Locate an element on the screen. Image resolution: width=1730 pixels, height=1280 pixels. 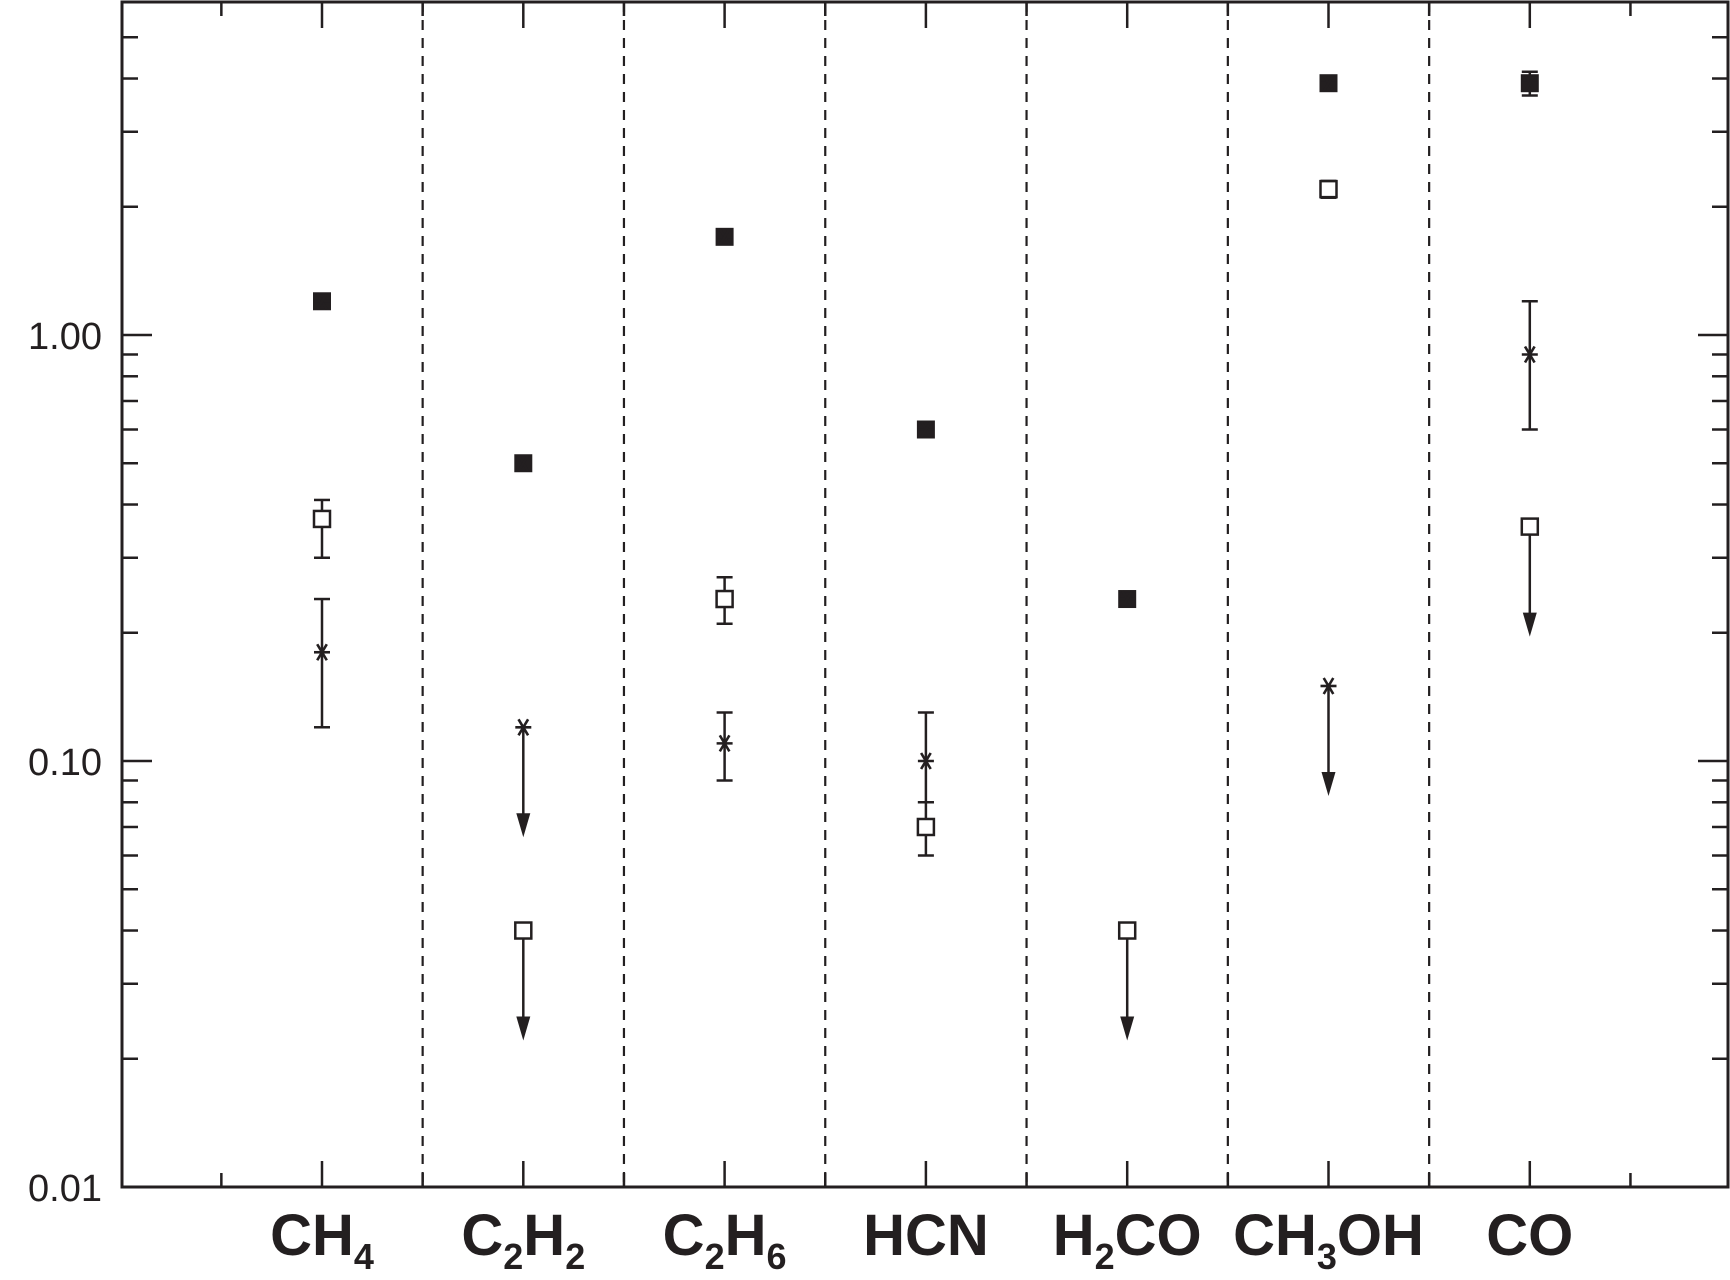
category-label: CH4 is located at coordinates (322, 1240).